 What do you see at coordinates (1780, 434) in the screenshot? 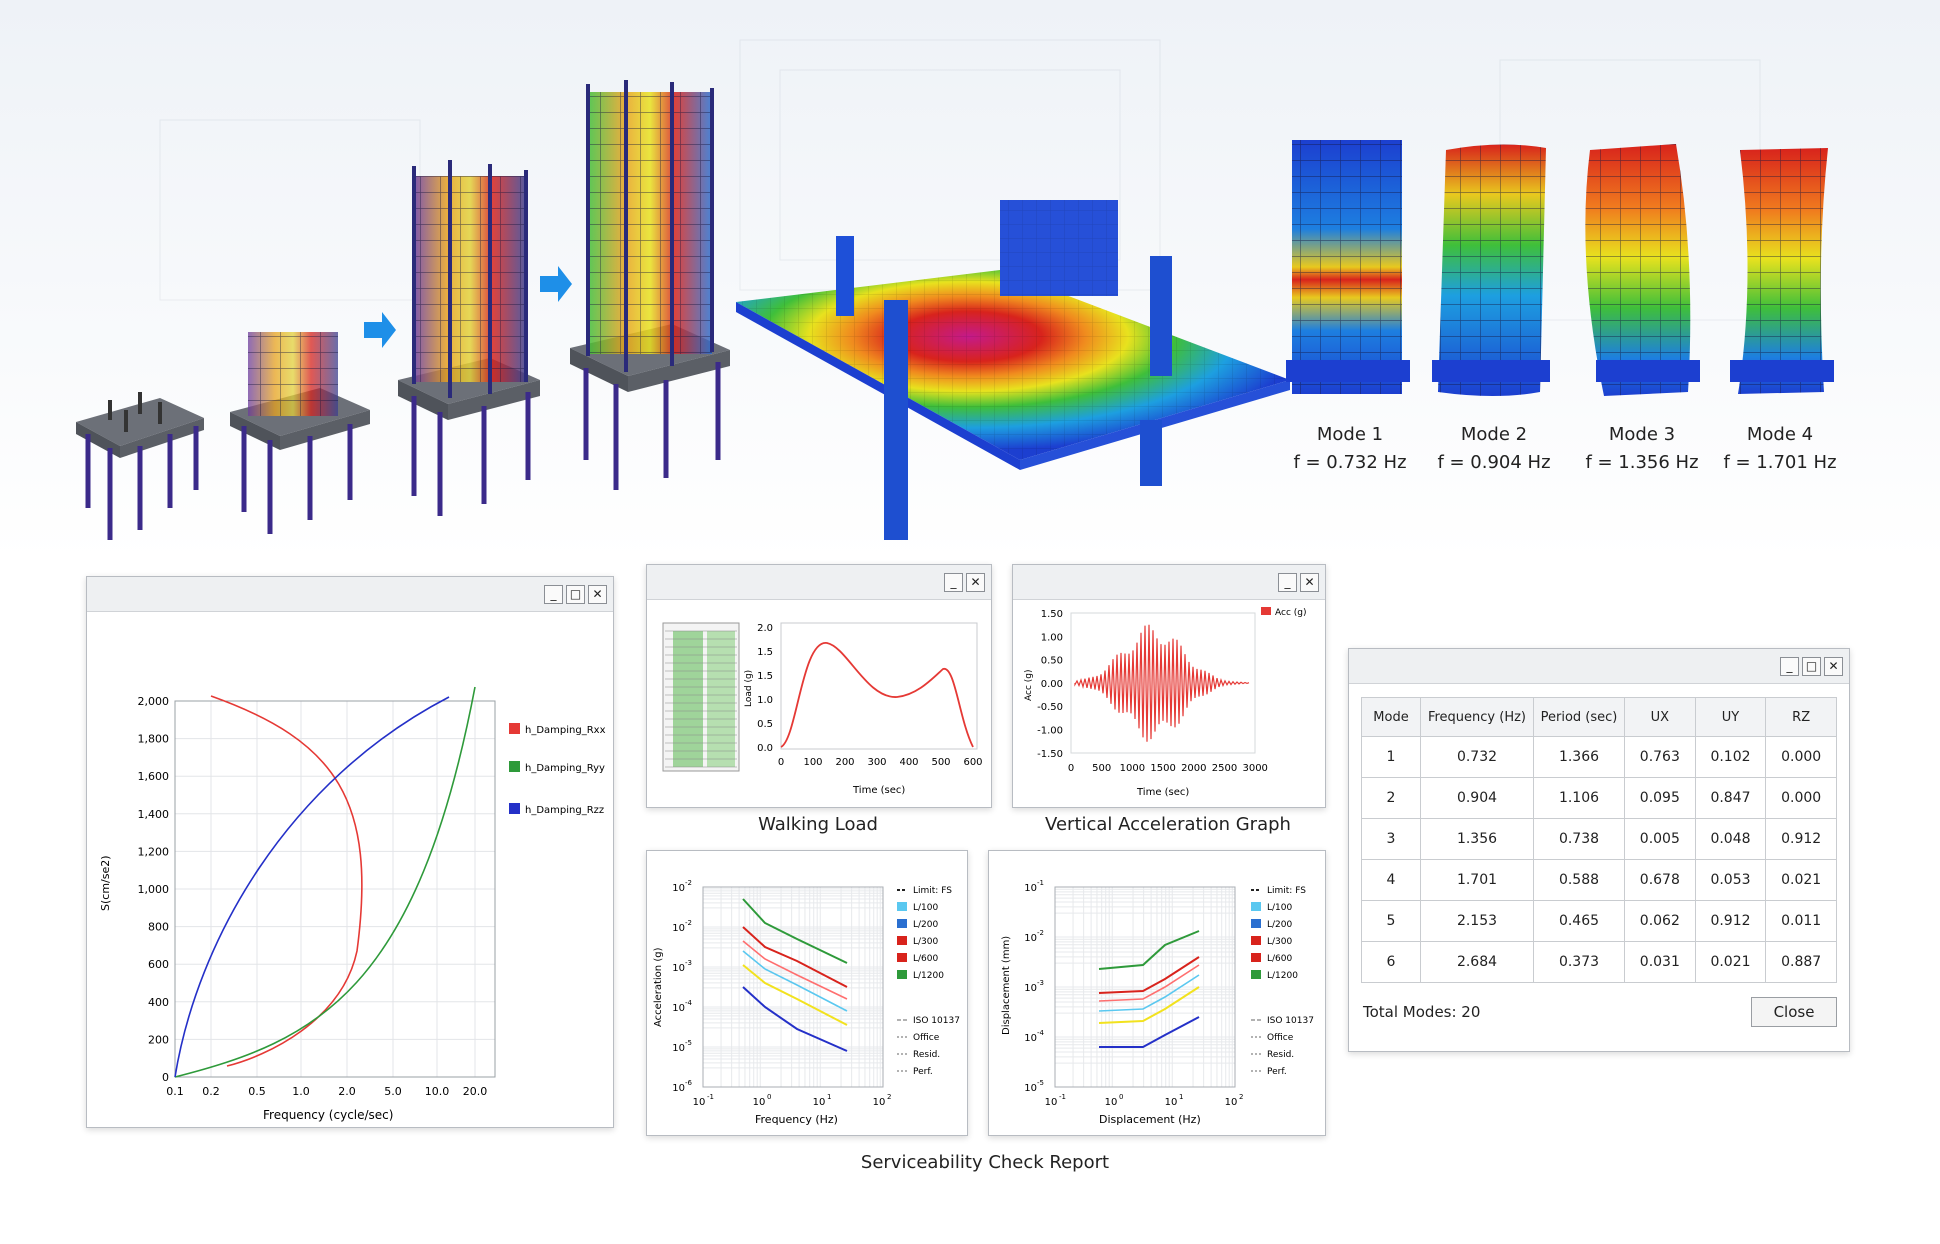
I see `mode-4-label: Mode 4` at bounding box center [1780, 434].